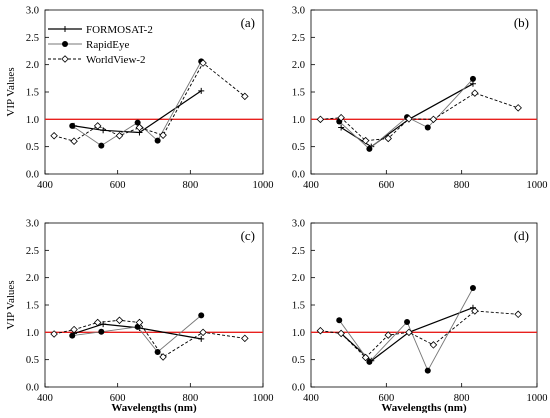 The height and width of the screenshot is (418, 550). I want to click on legend-marker-formosat, so click(65, 29).